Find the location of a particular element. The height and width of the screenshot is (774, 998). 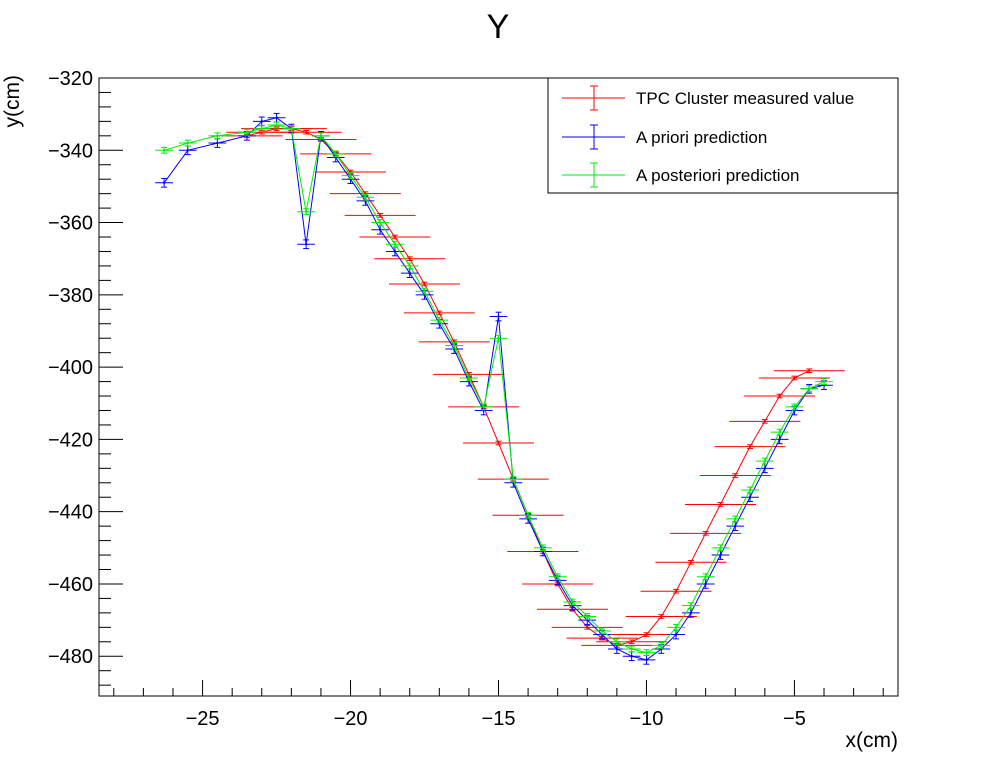

legend-entry-apriori: A priori prediction is located at coordinates (664, 137).